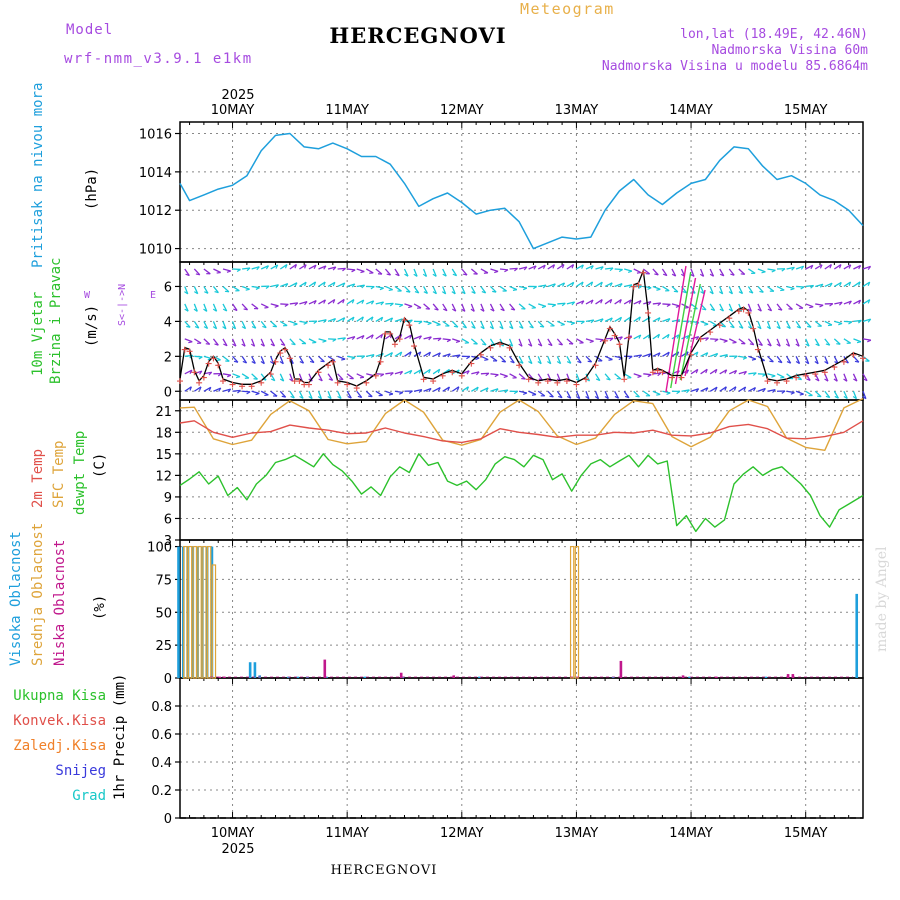  Describe the element at coordinates (100, 465) in the screenshot. I see `temp-unit: (C)` at that location.